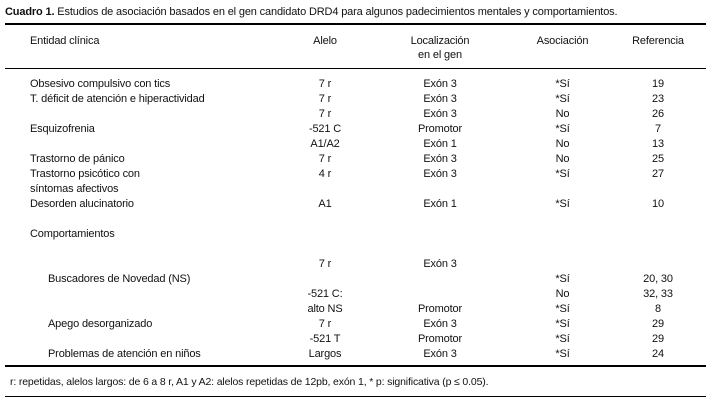 The height and width of the screenshot is (400, 711). What do you see at coordinates (355, 294) in the screenshot?
I see `table-row: -521 C: No 32, 33` at bounding box center [355, 294].